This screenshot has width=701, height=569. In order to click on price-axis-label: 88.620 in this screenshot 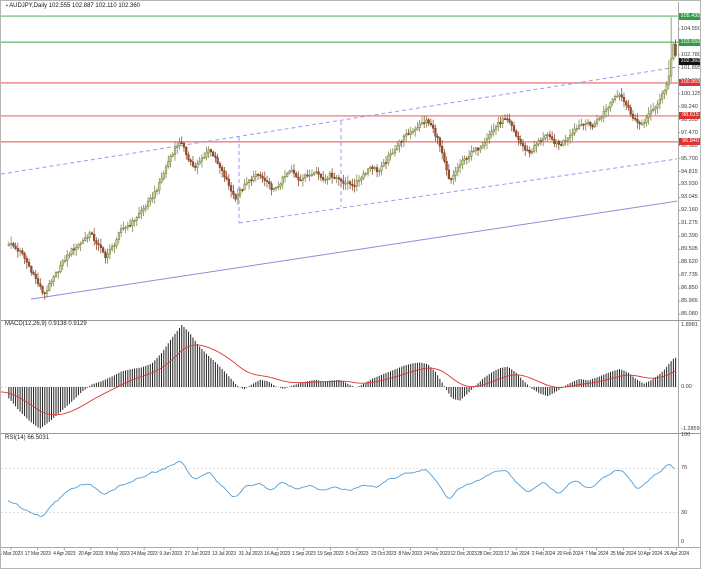, I will do `click(689, 262)`.